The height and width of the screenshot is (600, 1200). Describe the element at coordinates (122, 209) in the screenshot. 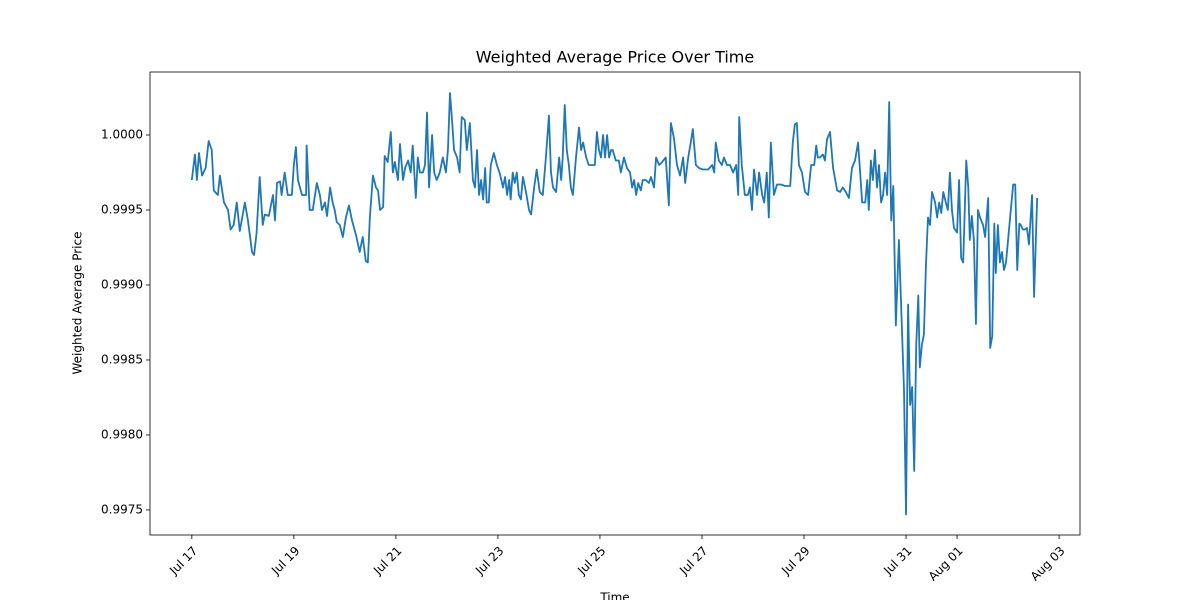

I see `y-tick-label: 0.9995` at that location.